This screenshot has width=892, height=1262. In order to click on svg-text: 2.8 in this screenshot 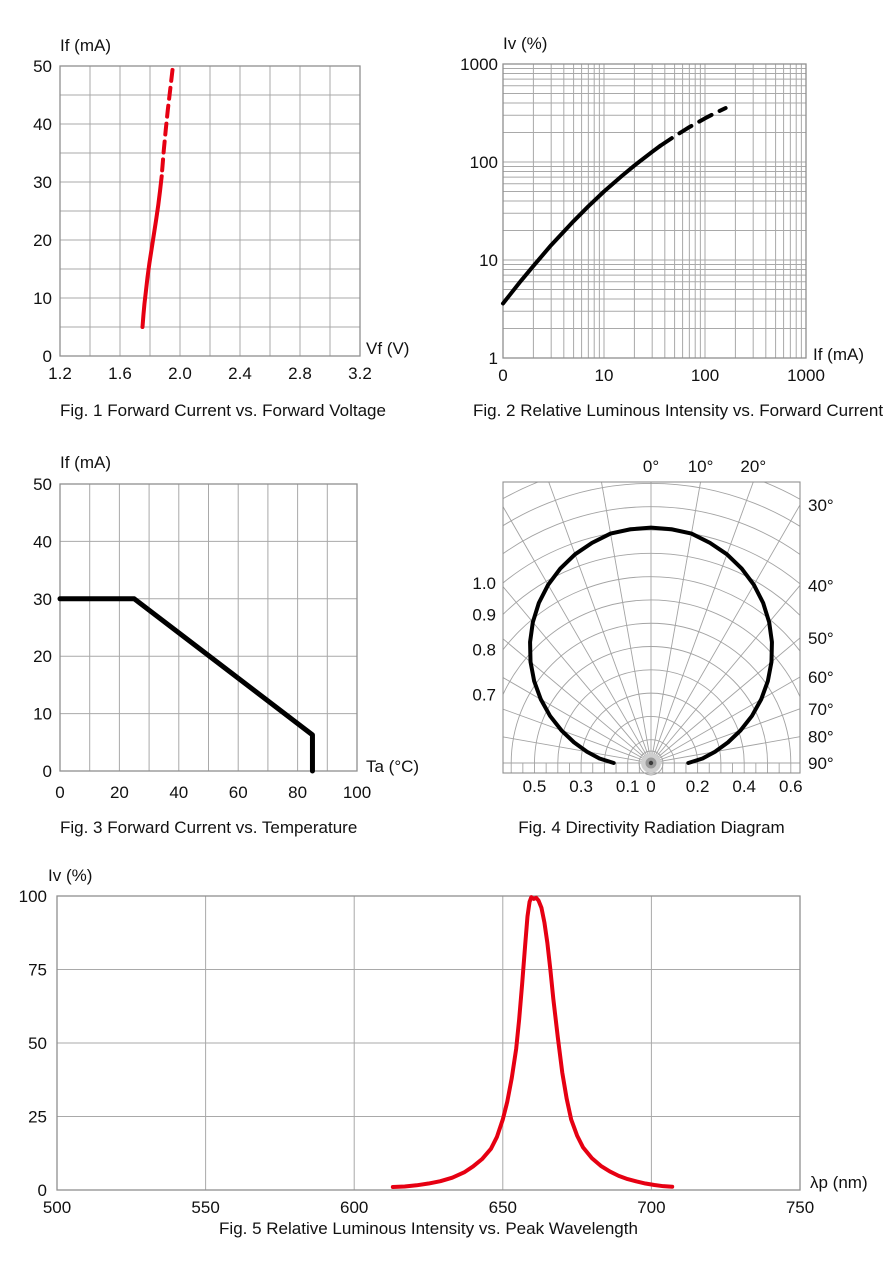, I will do `click(300, 373)`.